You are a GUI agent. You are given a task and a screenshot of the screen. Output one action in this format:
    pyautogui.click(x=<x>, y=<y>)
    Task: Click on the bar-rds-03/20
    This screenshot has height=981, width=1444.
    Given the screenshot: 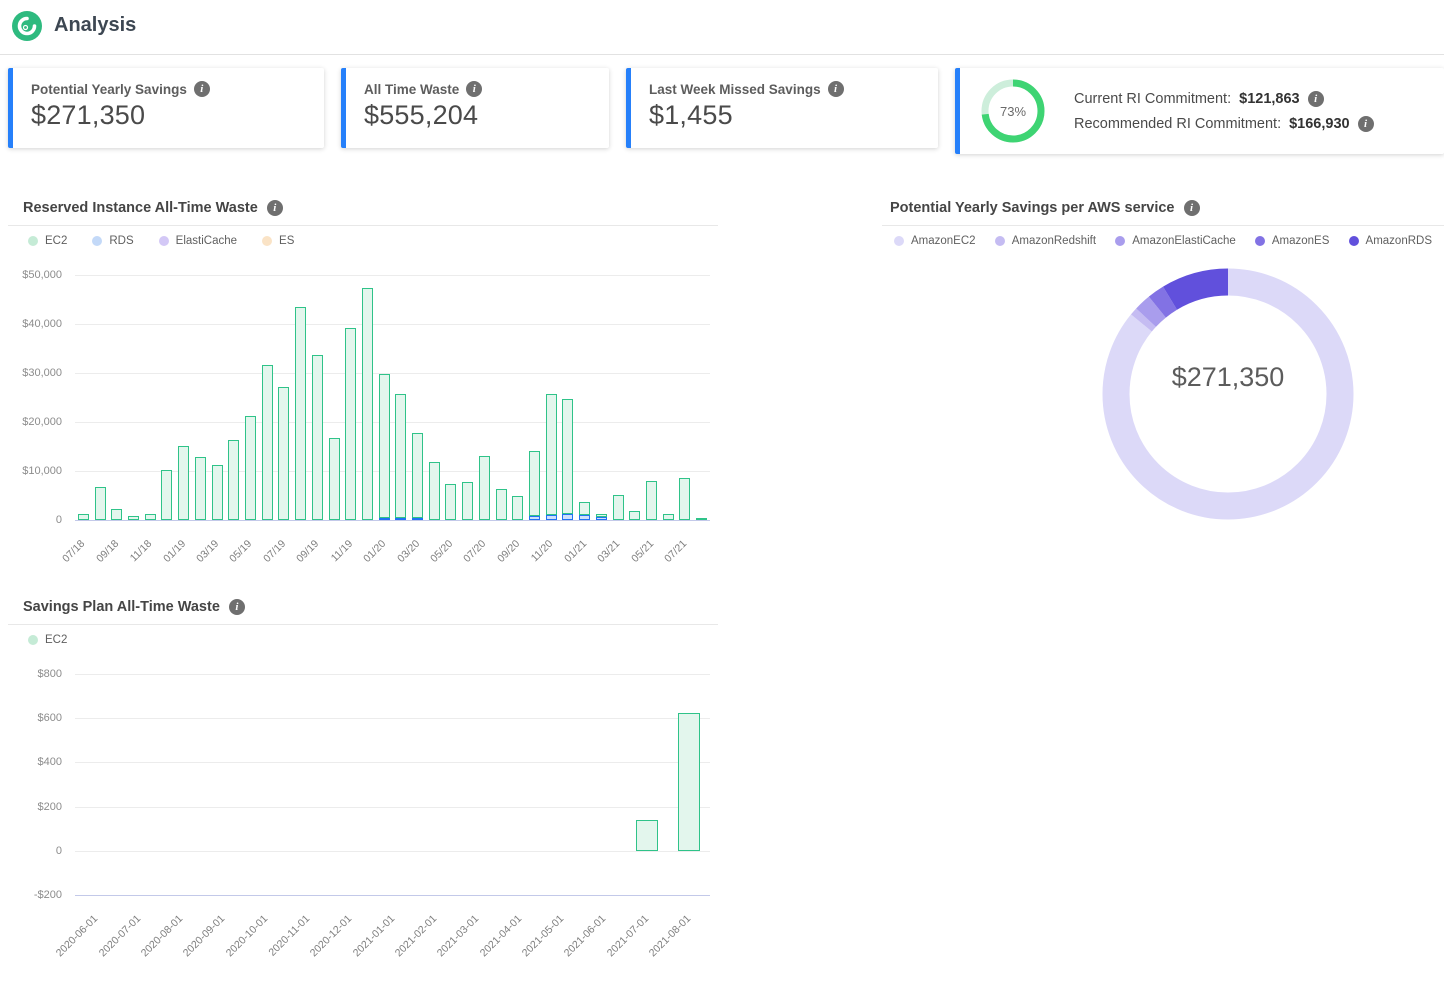 What is the action you would take?
    pyautogui.click(x=418, y=518)
    